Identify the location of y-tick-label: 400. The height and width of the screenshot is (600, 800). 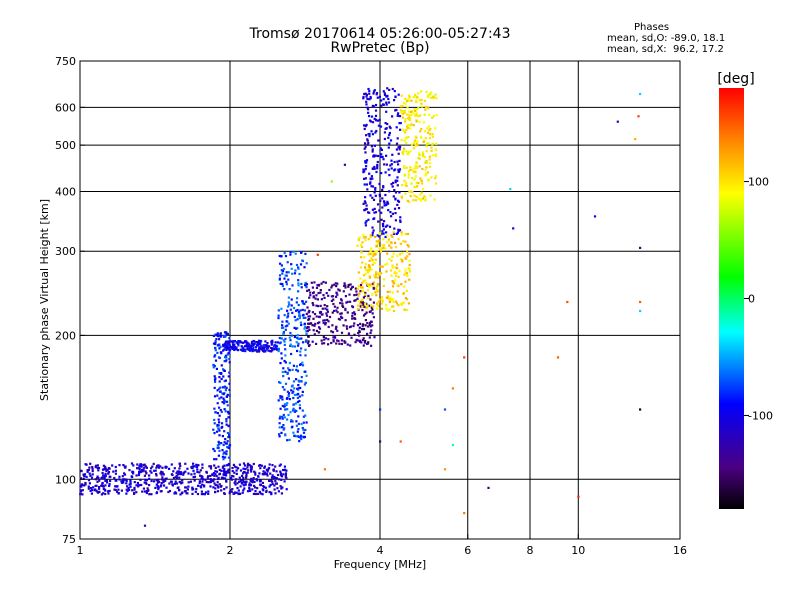
(65, 191).